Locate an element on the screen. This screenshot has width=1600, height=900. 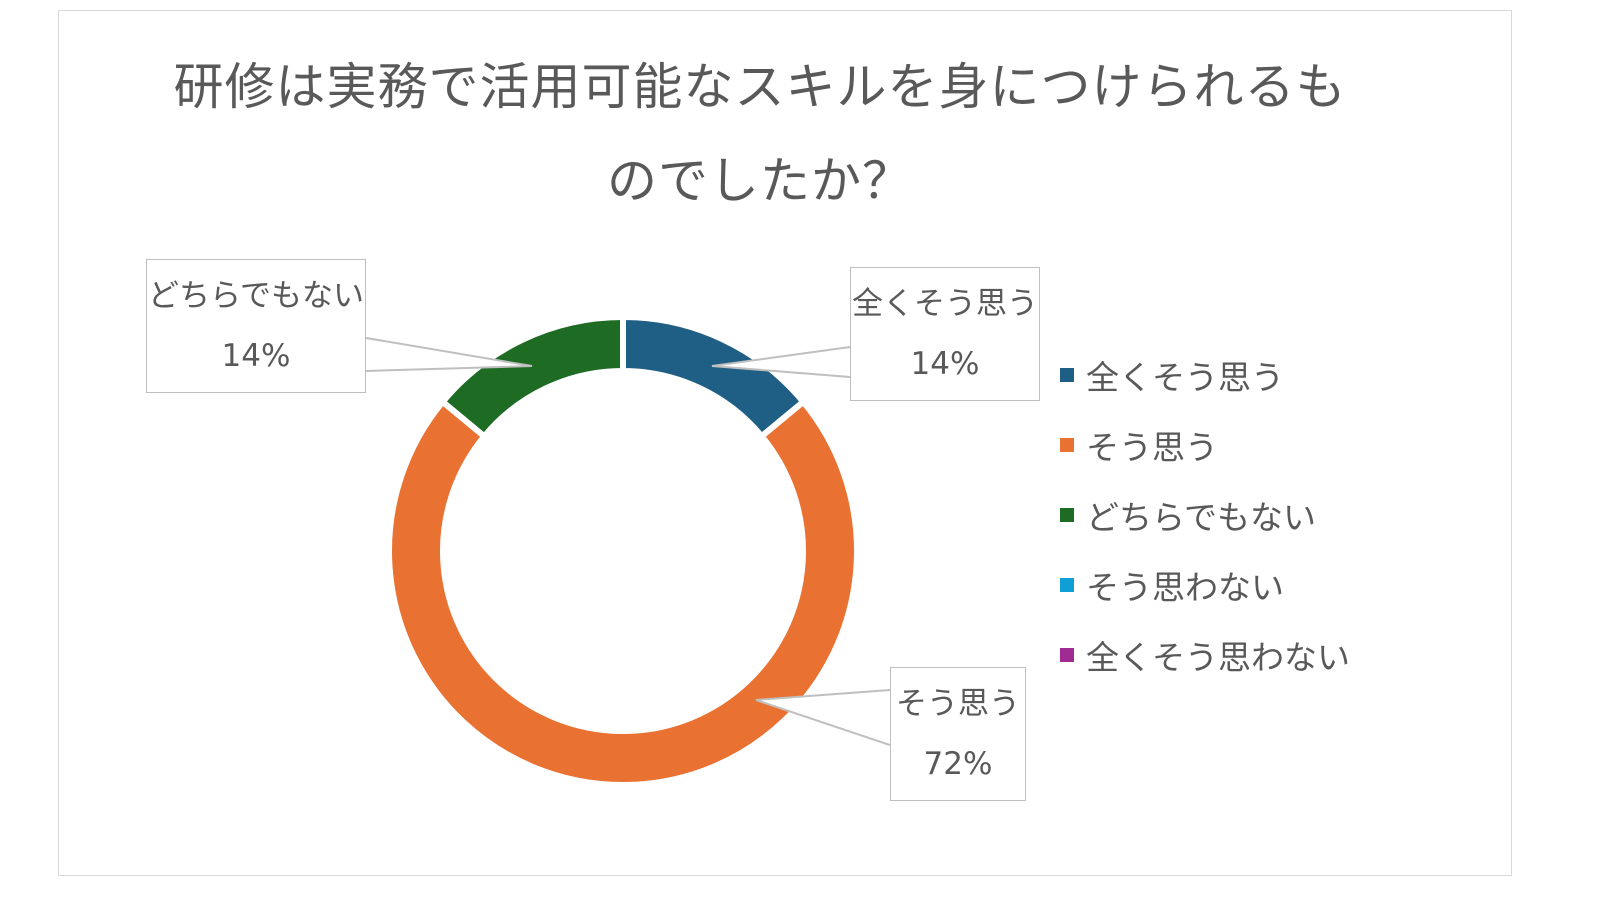
legend-item-2: どちらでもない is located at coordinates (1205, 515).